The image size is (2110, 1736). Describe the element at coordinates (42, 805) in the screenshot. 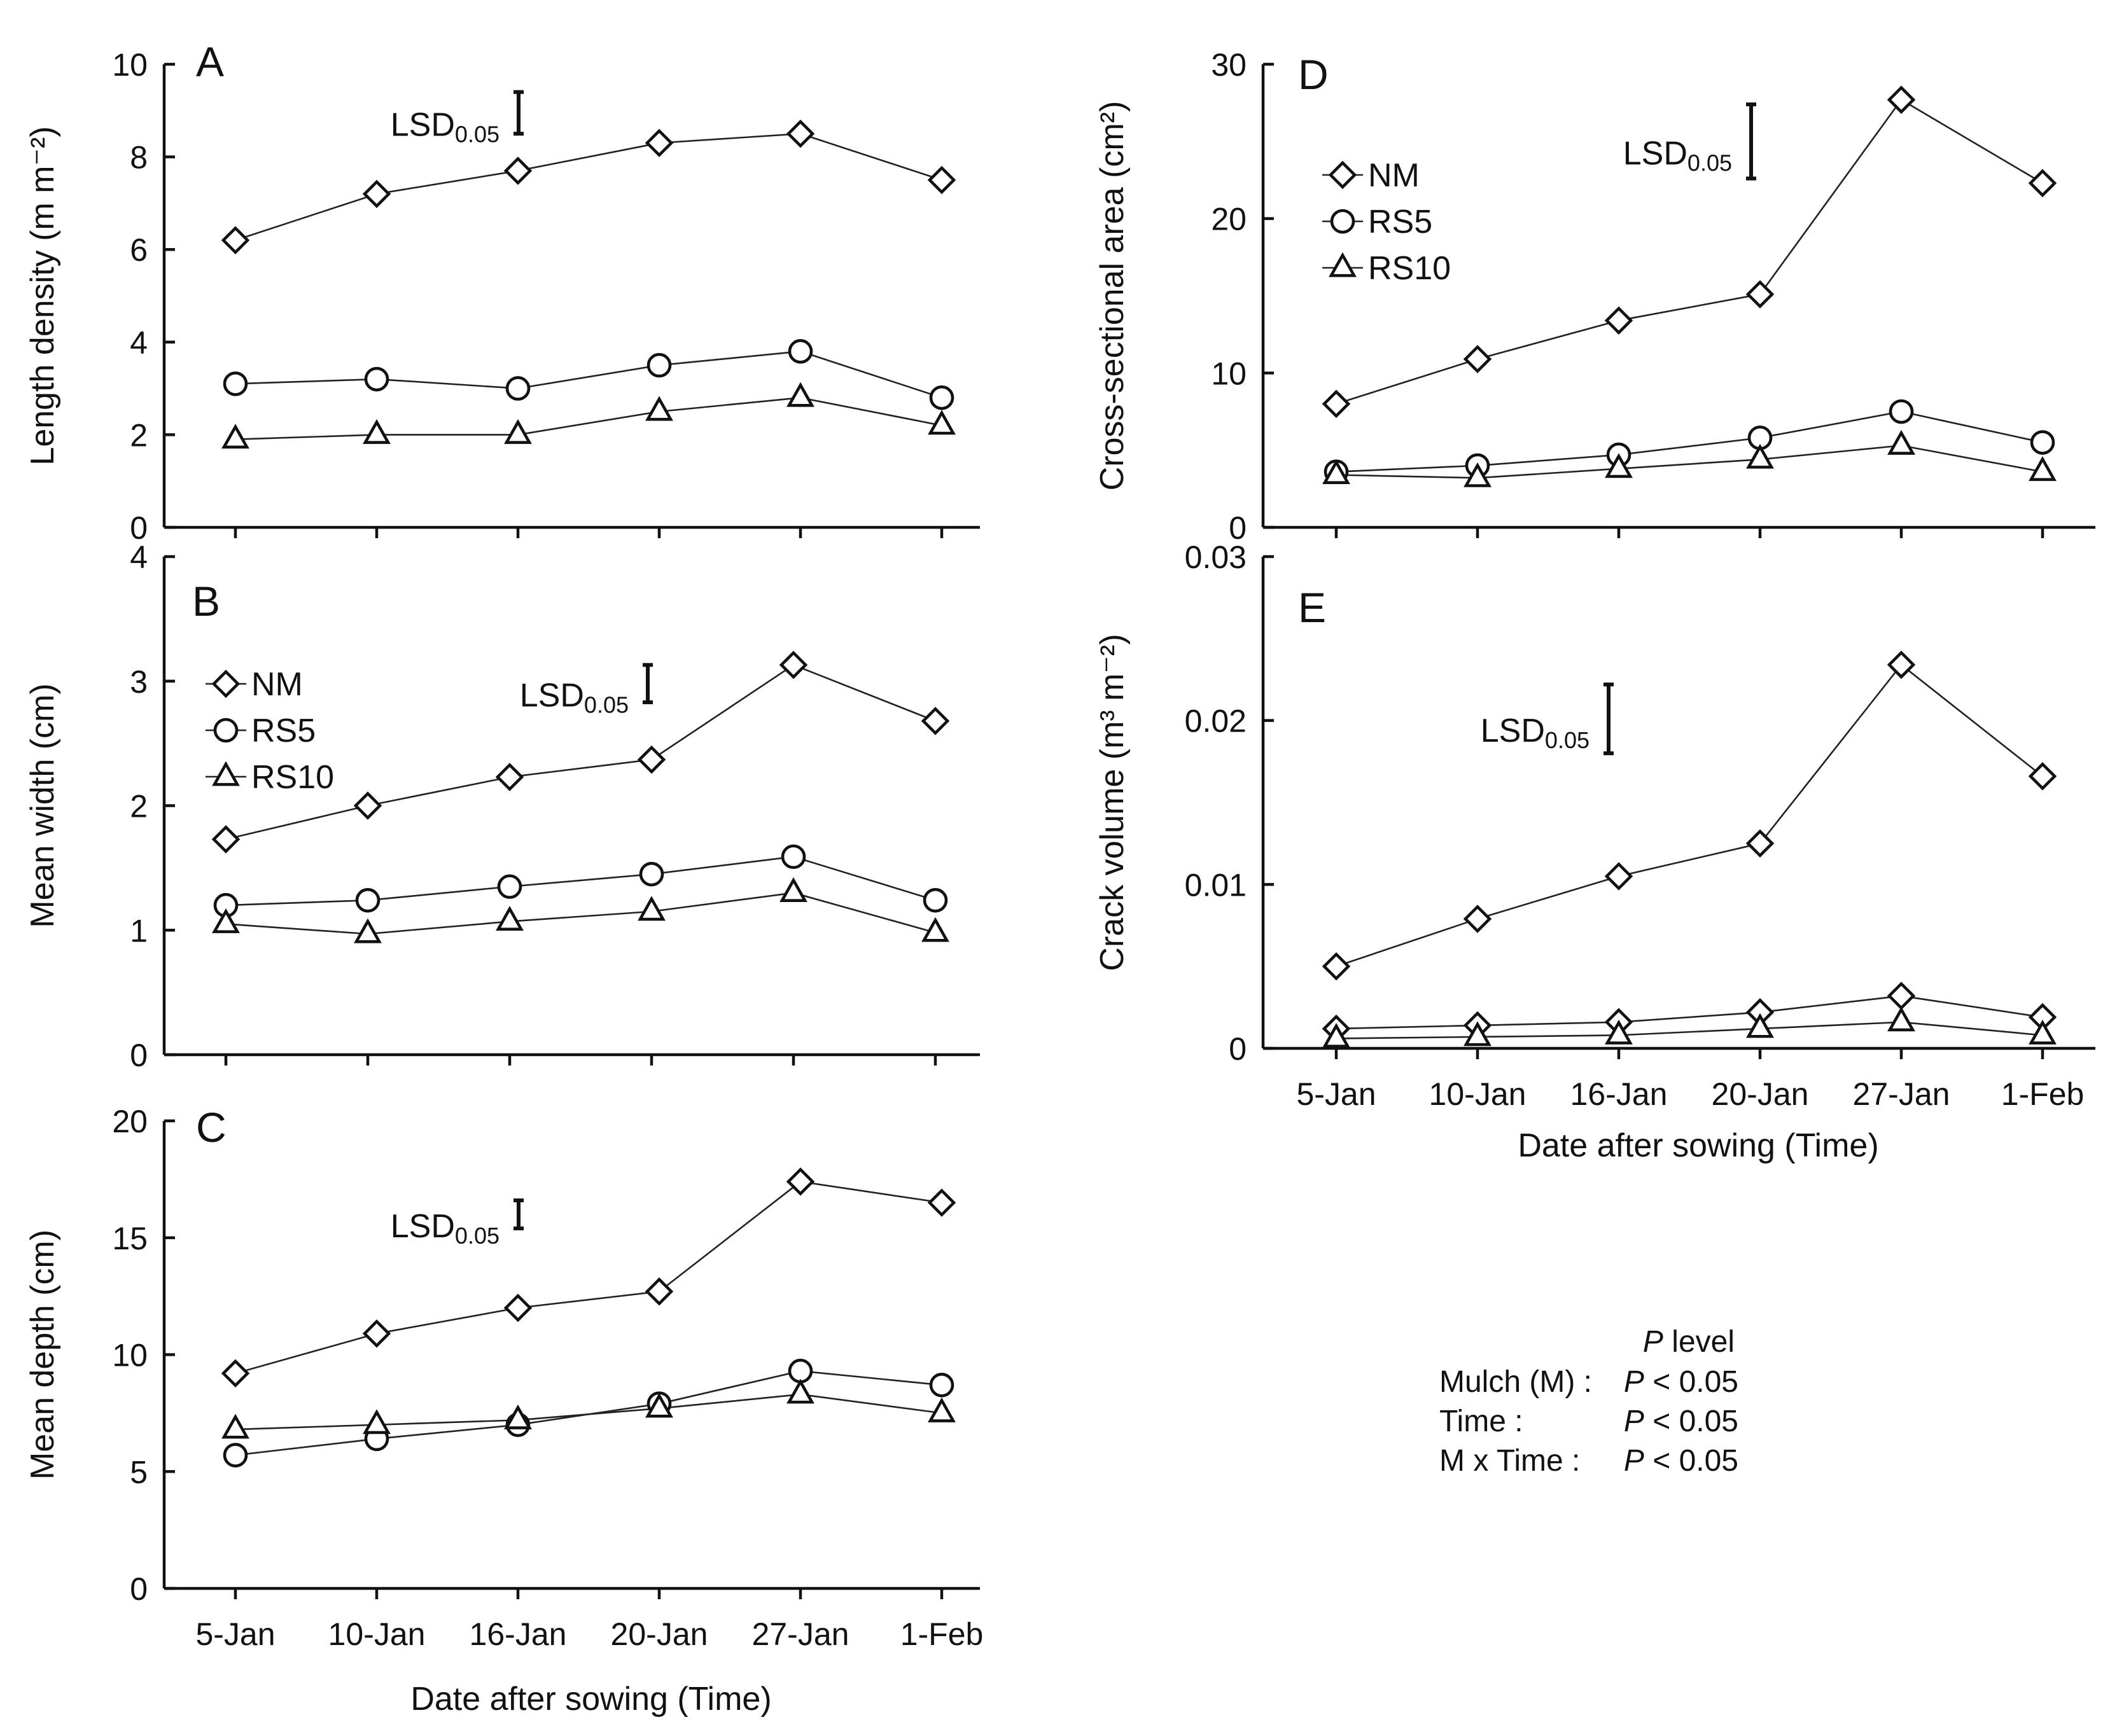

I see `y-axis-title: Mean width (cm)` at that location.